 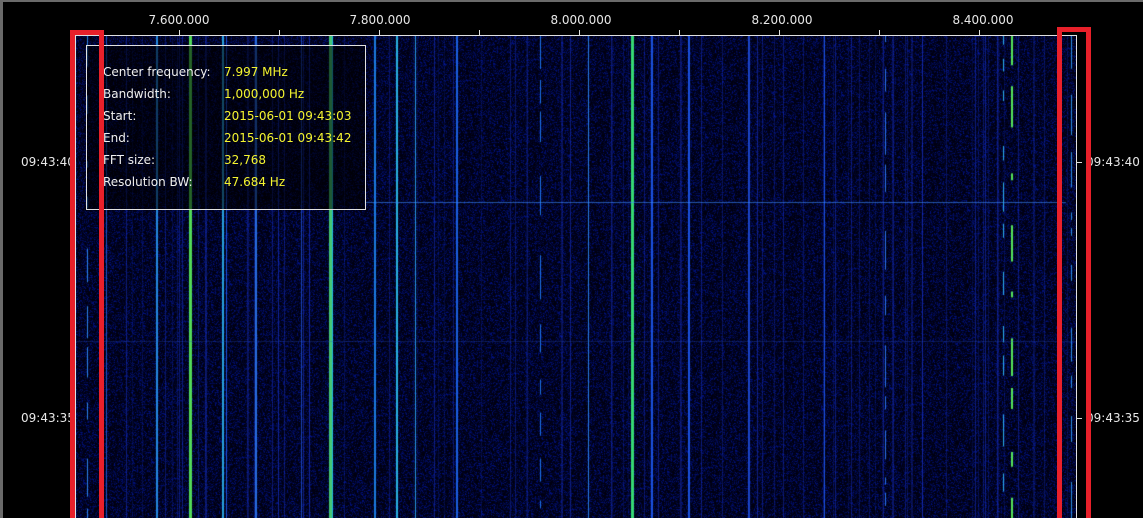 I want to click on highlight-box-right-edge, so click(x=1074, y=272).